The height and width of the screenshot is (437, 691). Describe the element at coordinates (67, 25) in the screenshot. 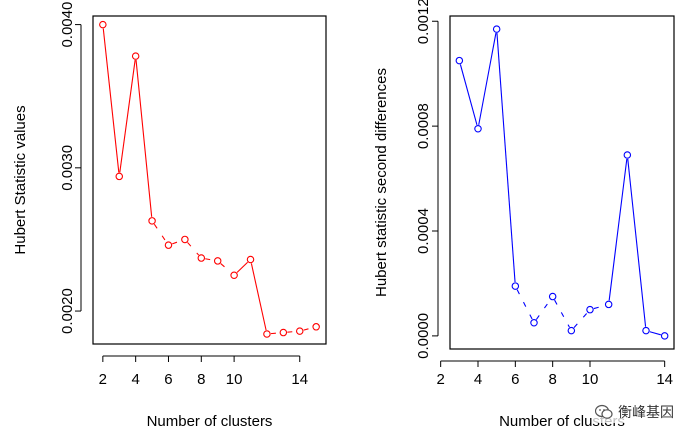

I see `y-tick-label: 0.0040` at that location.